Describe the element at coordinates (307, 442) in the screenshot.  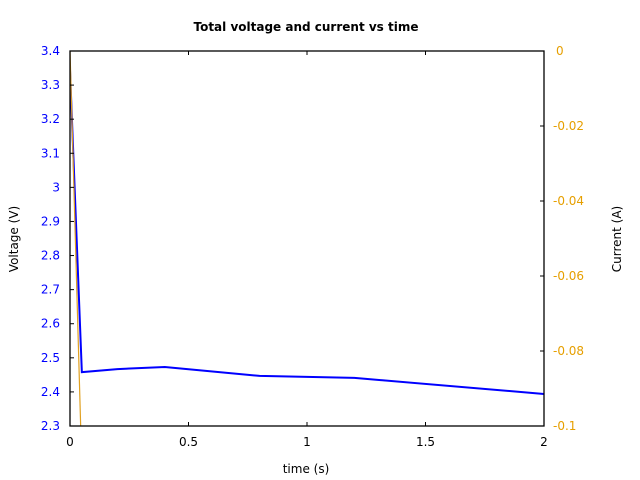
I see `x-tick-label: 1` at that location.